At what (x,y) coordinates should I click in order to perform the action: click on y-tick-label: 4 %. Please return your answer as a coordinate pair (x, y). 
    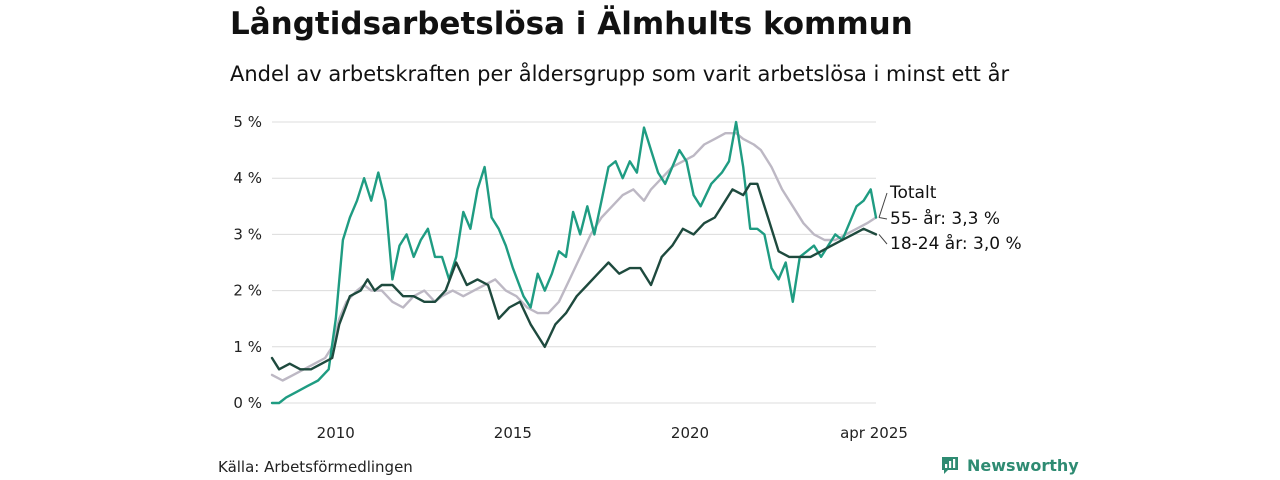
    Looking at the image, I should click on (247, 178).